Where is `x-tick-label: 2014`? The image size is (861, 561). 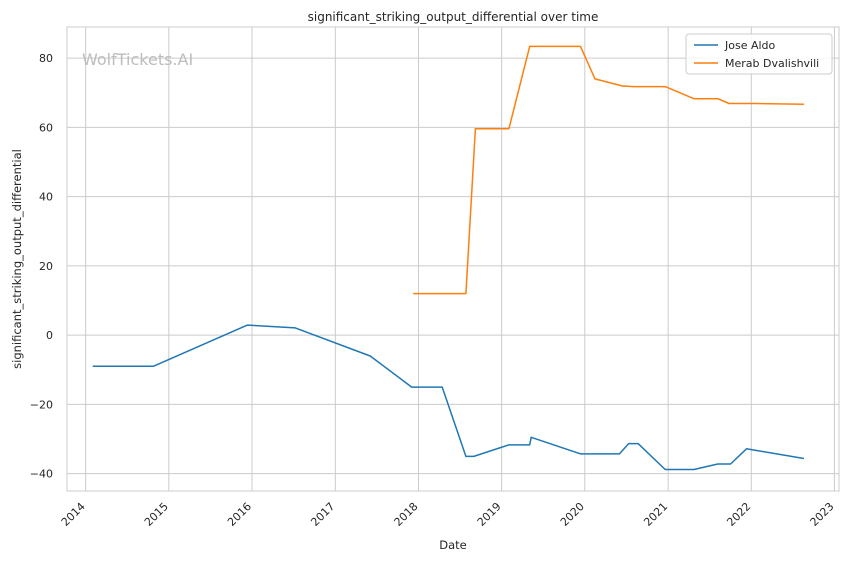 x-tick-label: 2014 is located at coordinates (73, 514).